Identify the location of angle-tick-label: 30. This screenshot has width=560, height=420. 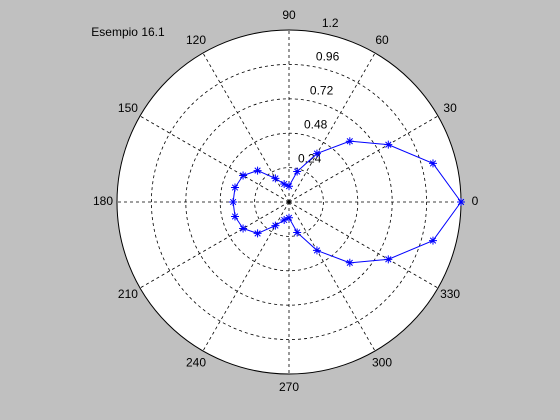
(450, 108).